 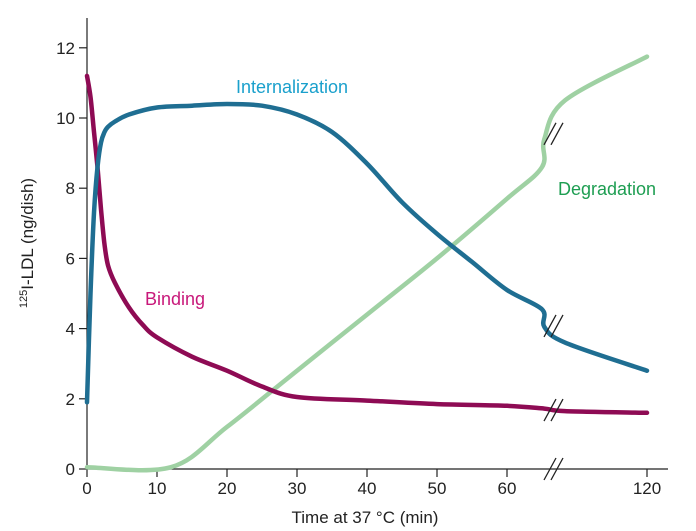 What do you see at coordinates (227, 488) in the screenshot?
I see `x-tick-label: 20` at bounding box center [227, 488].